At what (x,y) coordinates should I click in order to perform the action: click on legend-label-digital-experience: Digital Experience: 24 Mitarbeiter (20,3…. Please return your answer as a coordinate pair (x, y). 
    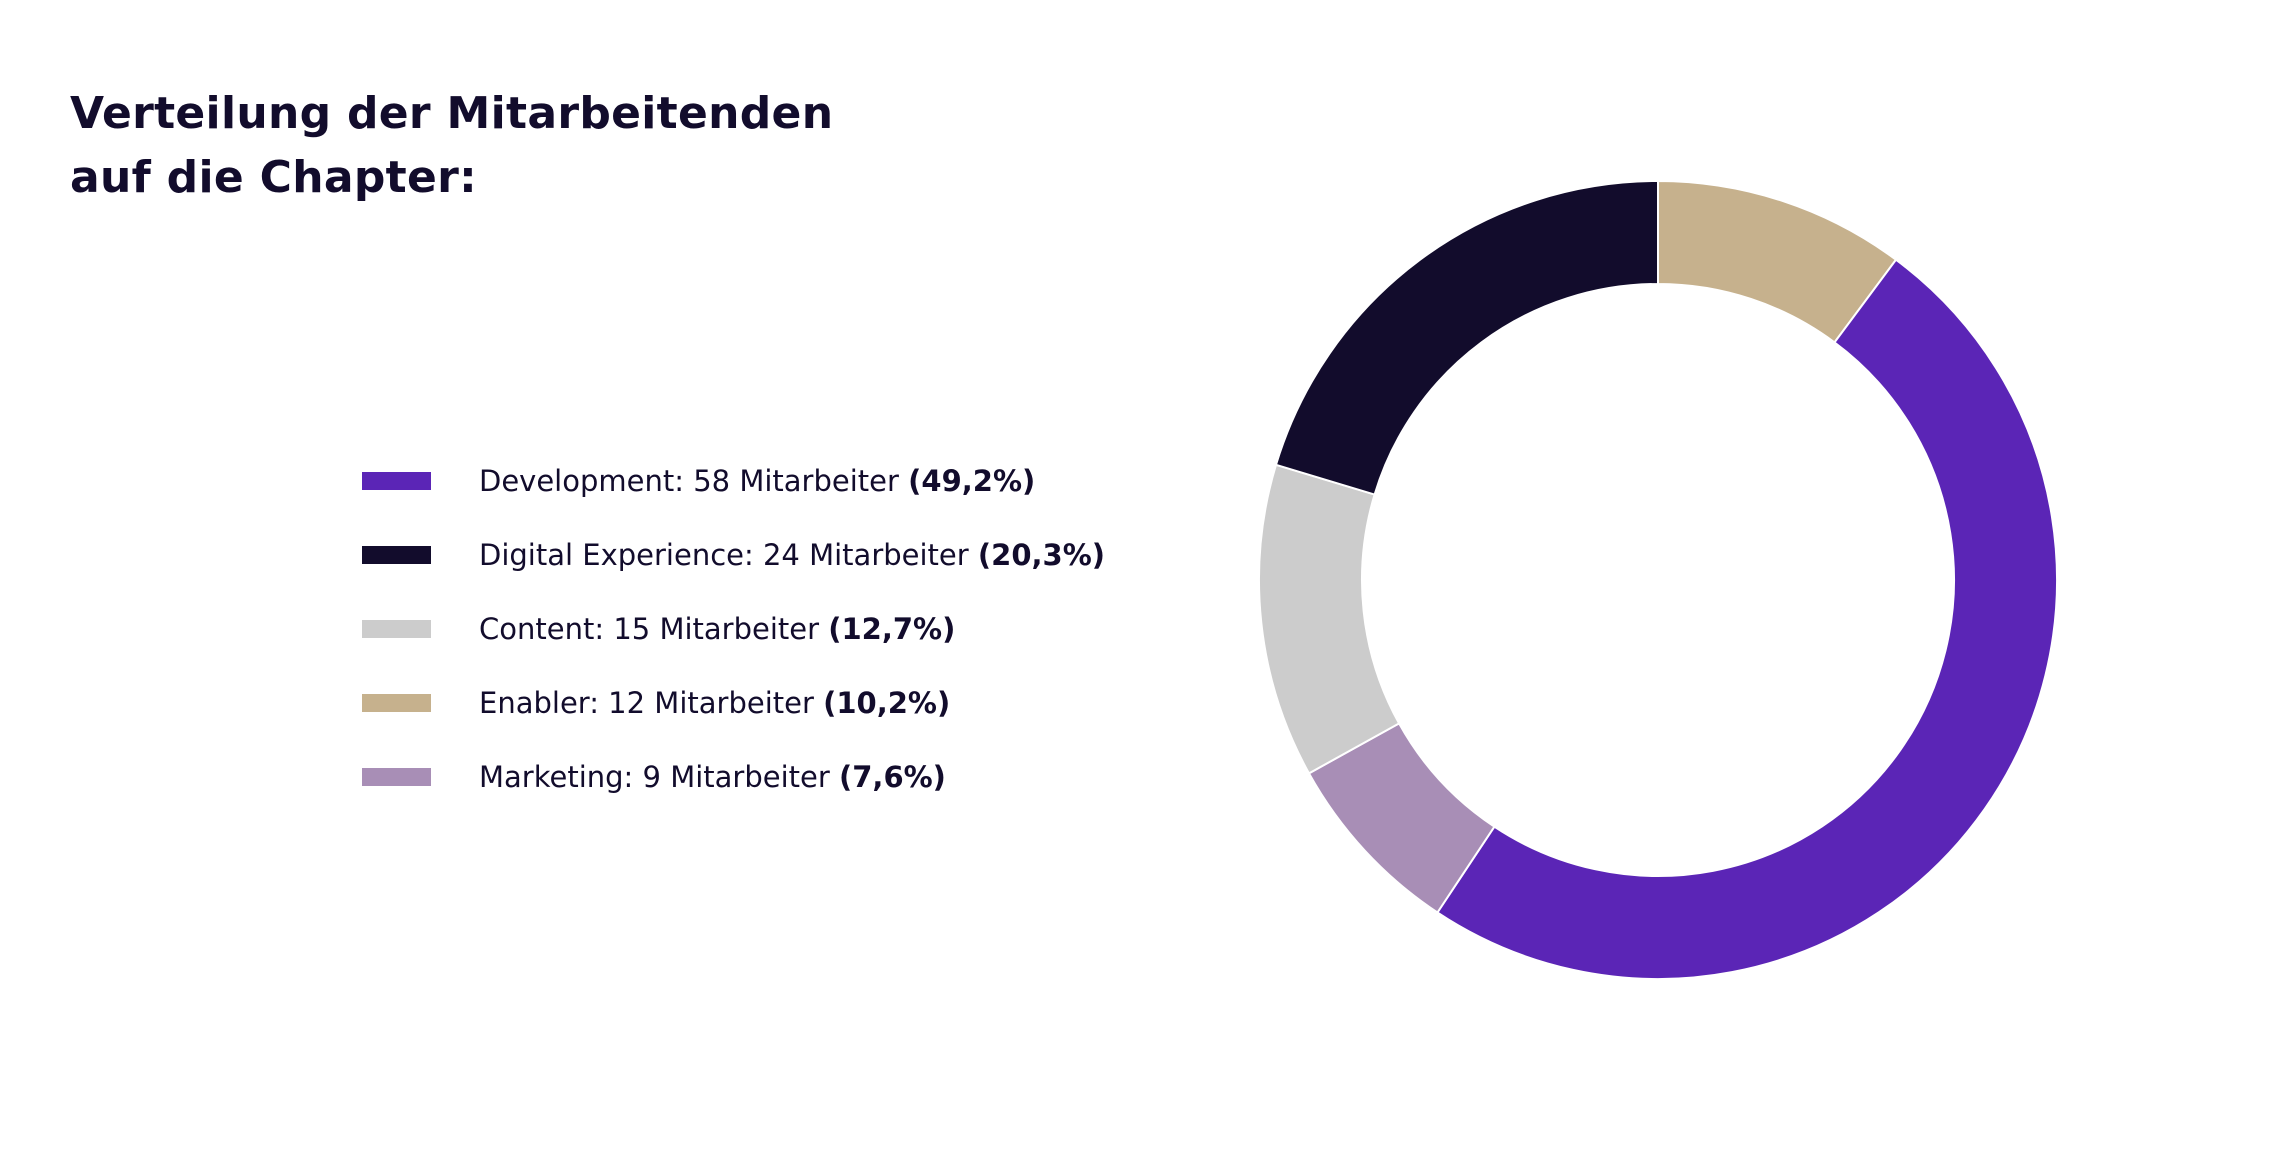
    Looking at the image, I should click on (792, 555).